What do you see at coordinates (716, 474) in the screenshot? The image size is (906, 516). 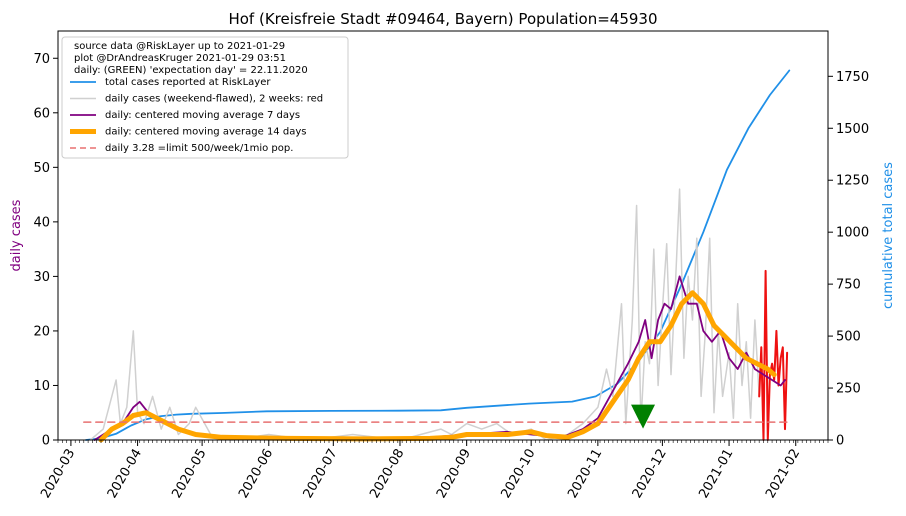 I see `x-tick-label: 2021-01` at bounding box center [716, 474].